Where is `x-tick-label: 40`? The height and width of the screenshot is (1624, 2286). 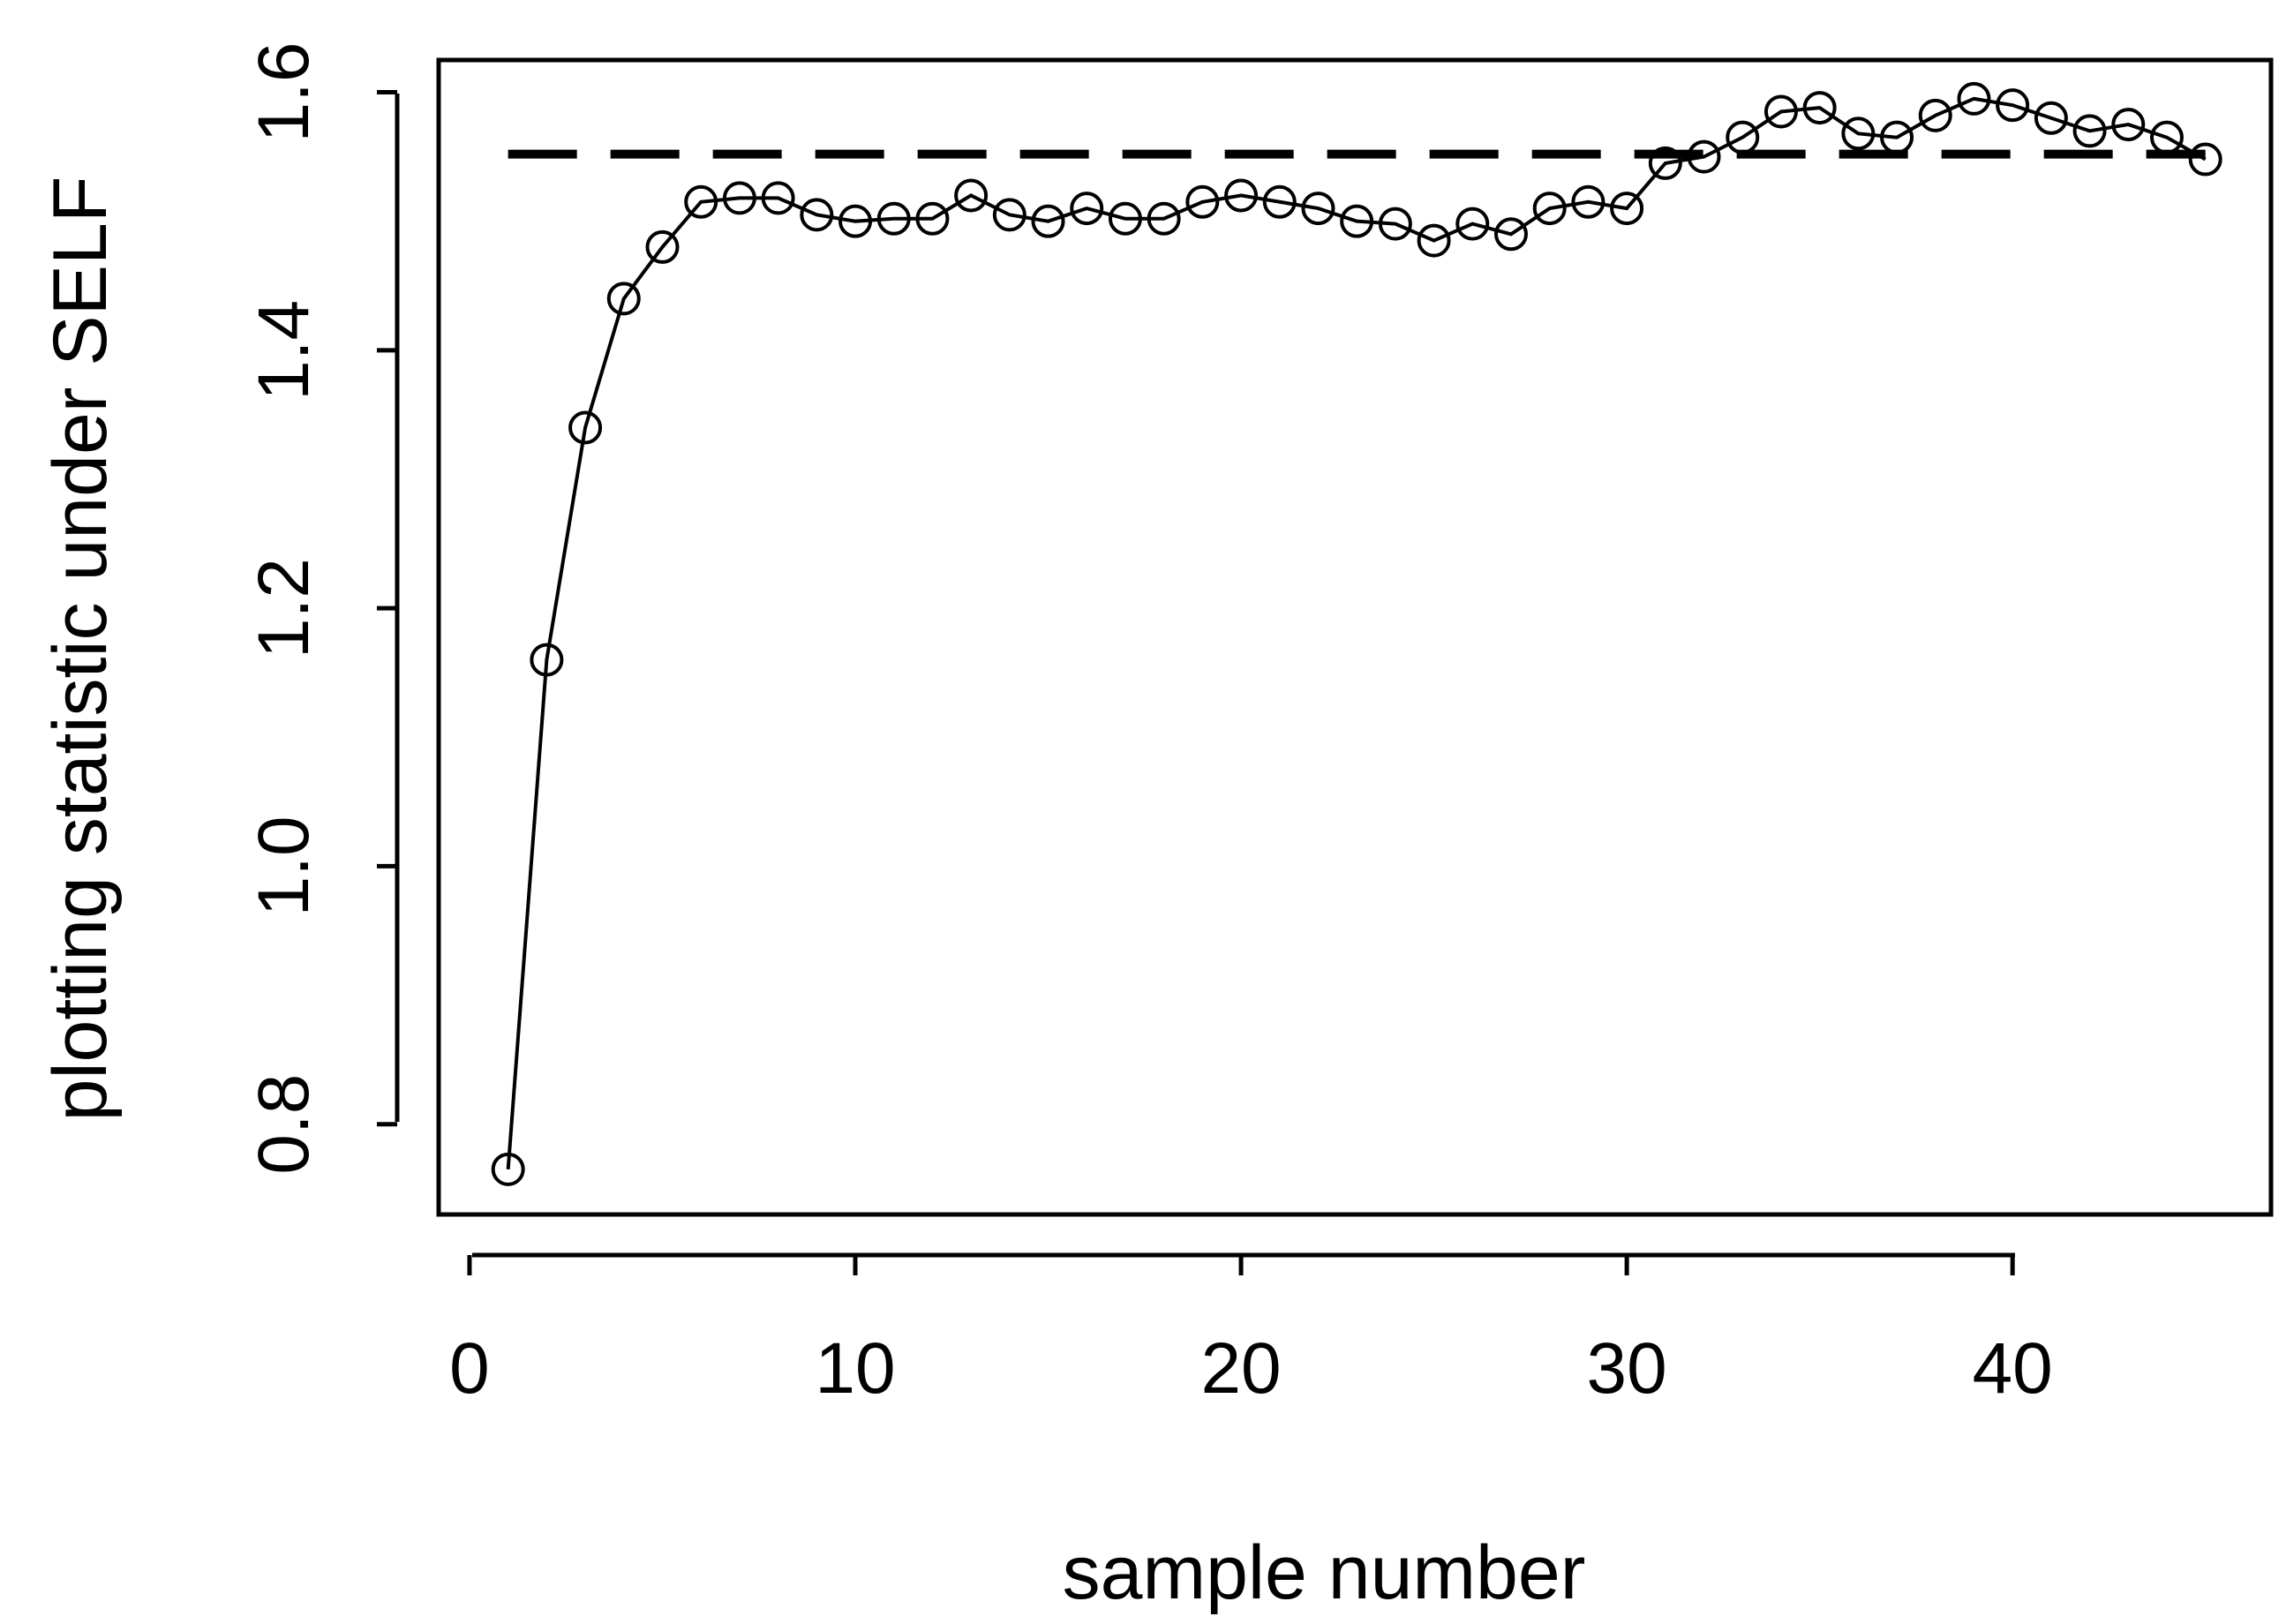 x-tick-label: 40 is located at coordinates (2013, 1368).